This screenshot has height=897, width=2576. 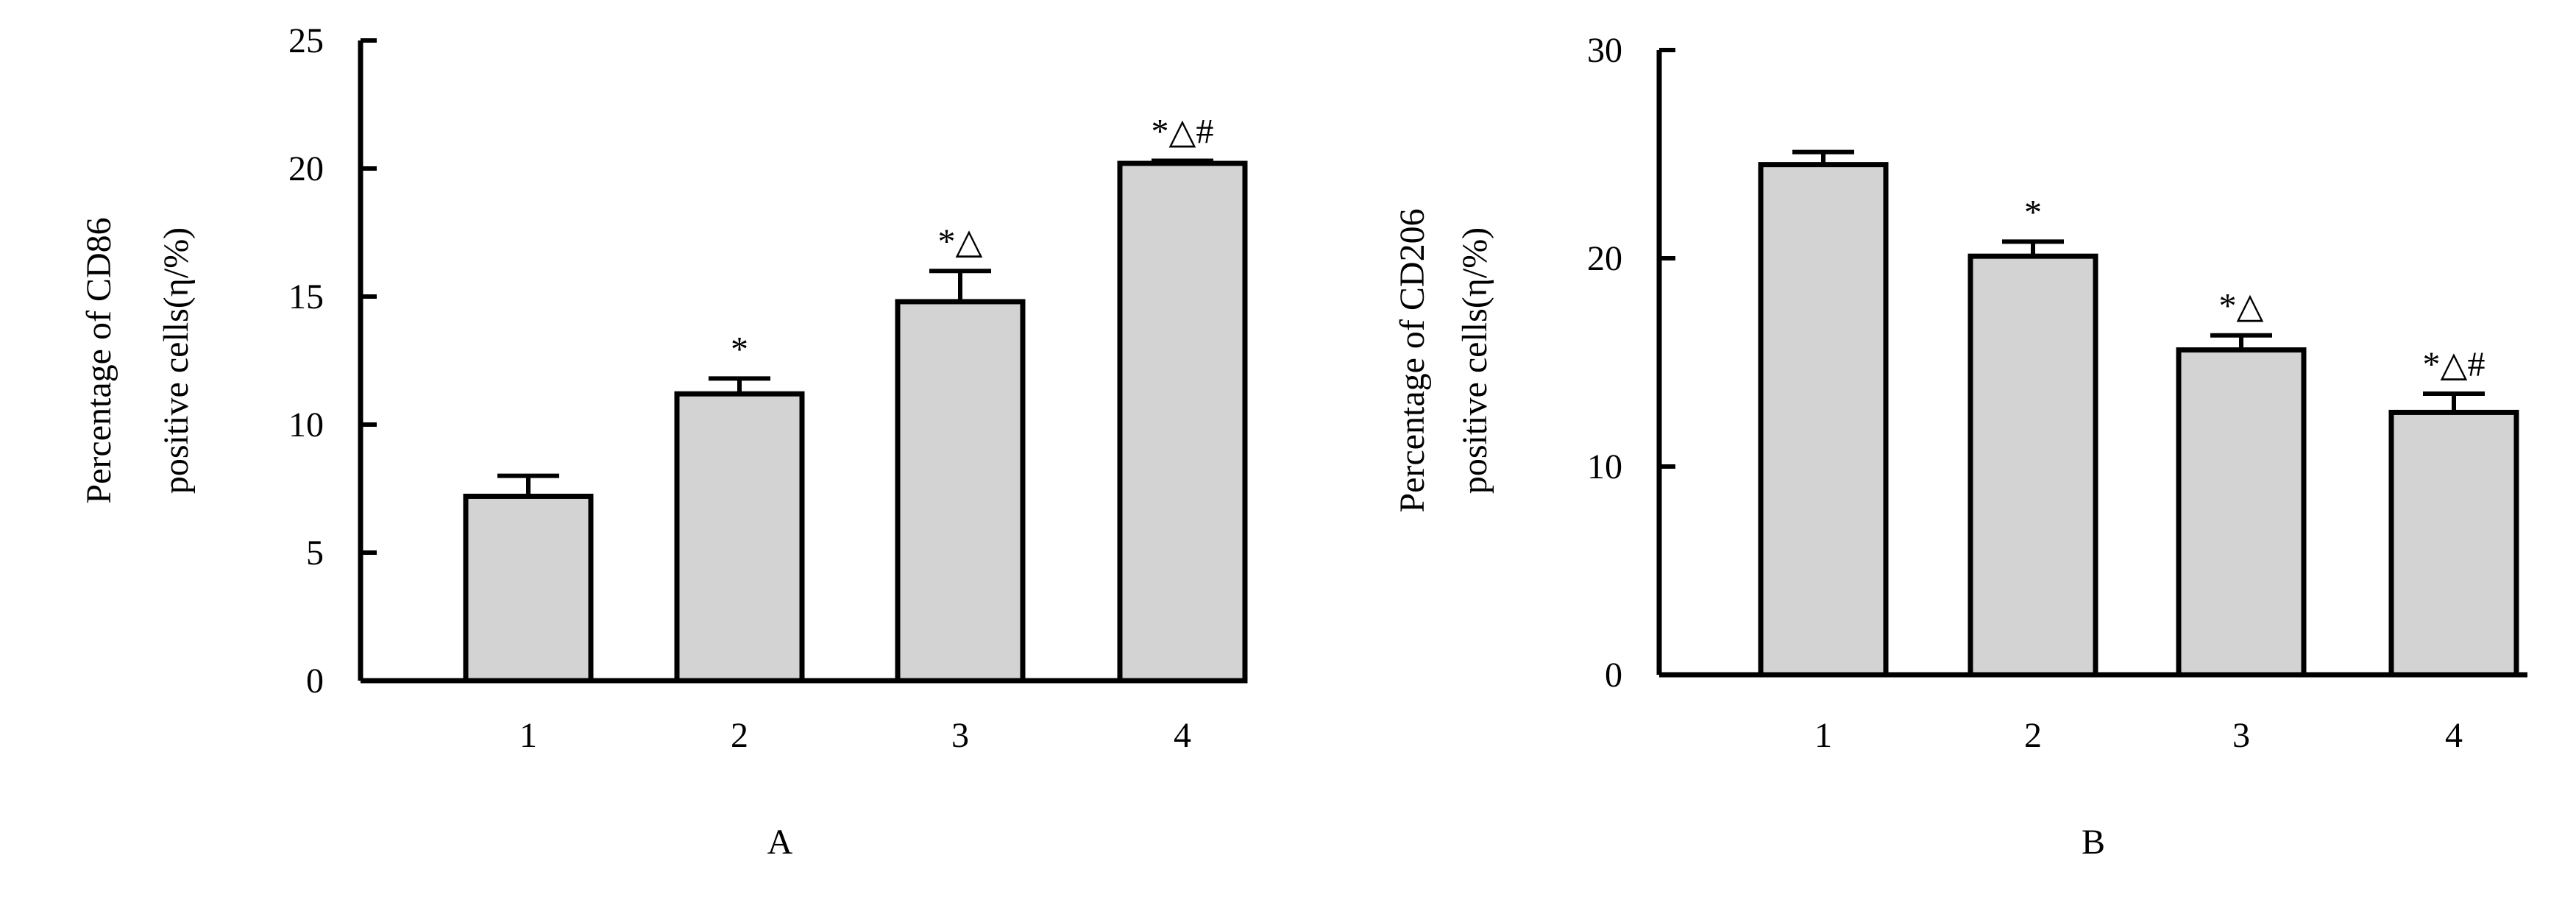 I want to click on y-axis-label: Percentage of CD206, so click(x=1412, y=360).